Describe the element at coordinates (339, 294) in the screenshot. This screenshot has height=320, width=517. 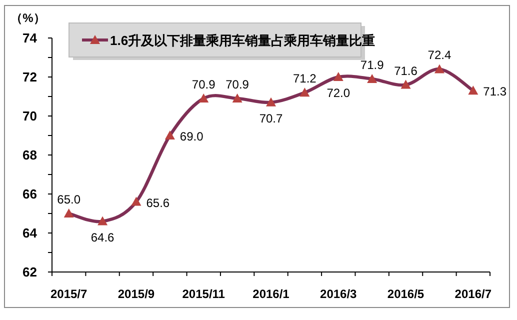
I see `x-tick-label: 2016/3` at that location.